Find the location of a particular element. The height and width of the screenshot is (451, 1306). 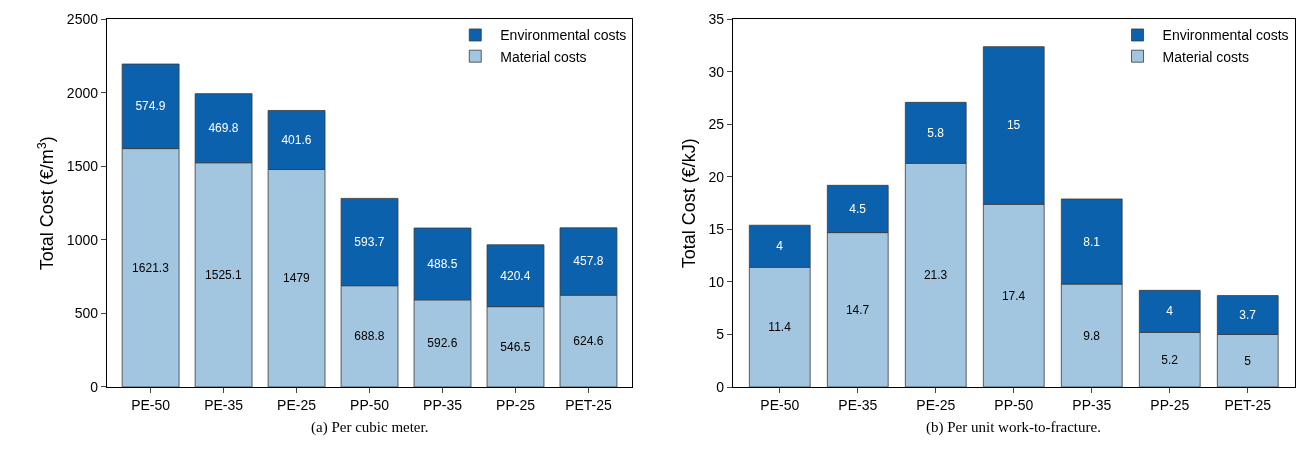

y-tick-label: 25 is located at coordinates (716, 124).